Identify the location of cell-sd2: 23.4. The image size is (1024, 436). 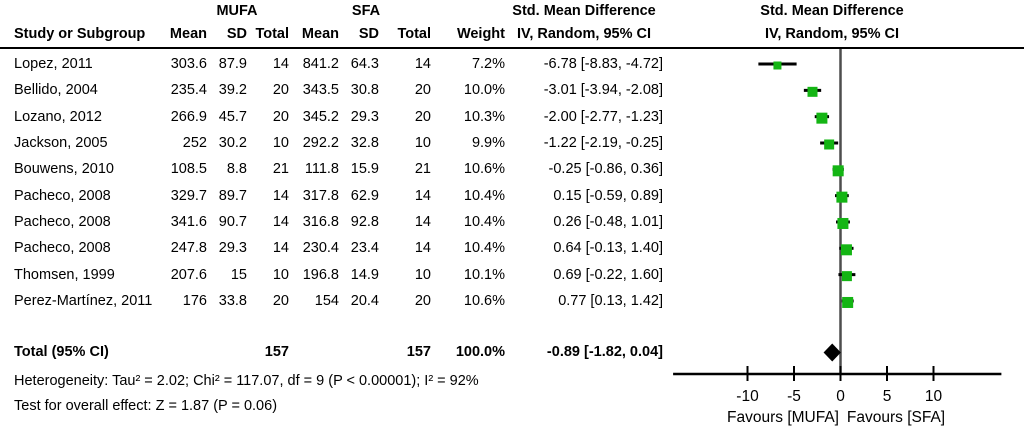
(364, 248).